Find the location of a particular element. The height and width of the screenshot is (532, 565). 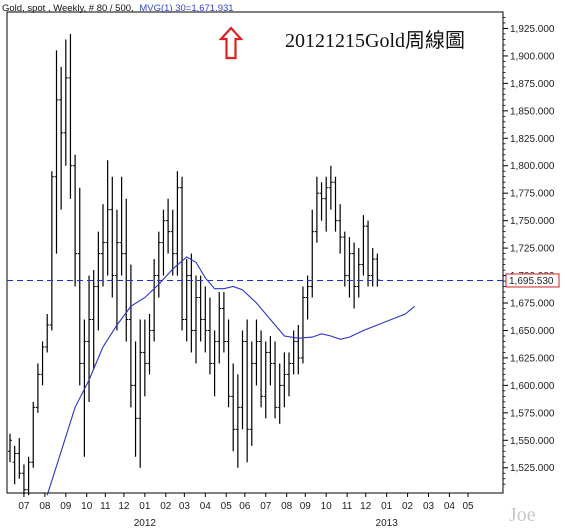

y-tick-label: 1,800.000 is located at coordinates (532, 166).